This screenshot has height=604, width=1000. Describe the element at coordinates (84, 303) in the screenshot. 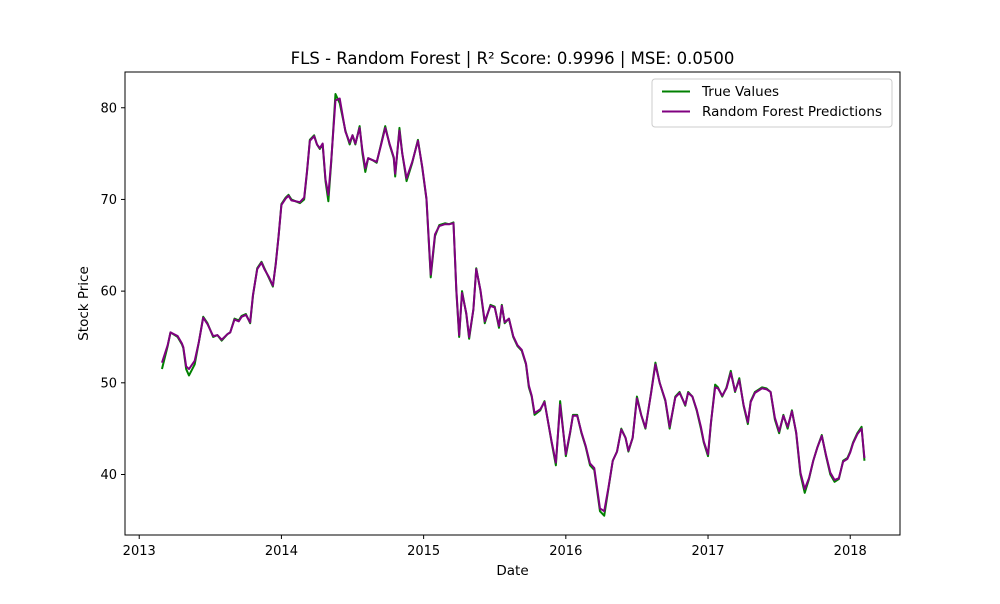

I see `y-axis-label: Stock Price` at that location.